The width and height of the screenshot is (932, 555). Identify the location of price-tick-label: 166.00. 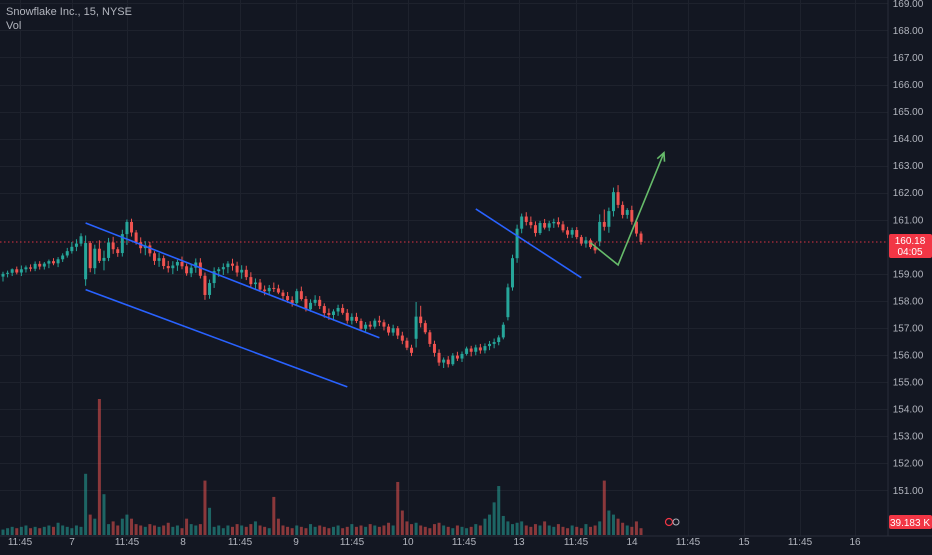
(908, 85).